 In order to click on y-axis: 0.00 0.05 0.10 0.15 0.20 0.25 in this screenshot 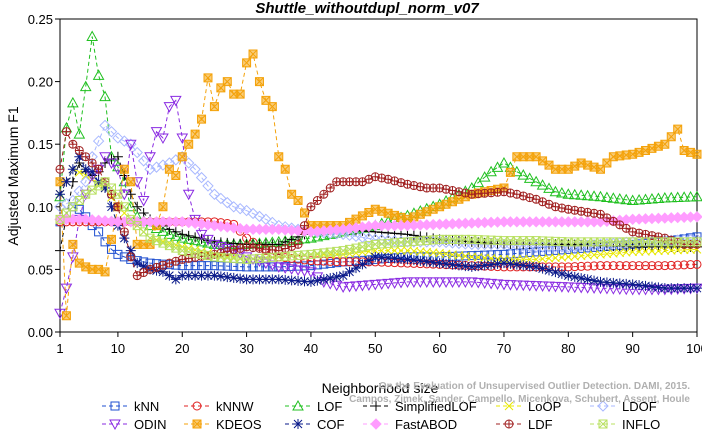, I will do `click(44, 176)`.